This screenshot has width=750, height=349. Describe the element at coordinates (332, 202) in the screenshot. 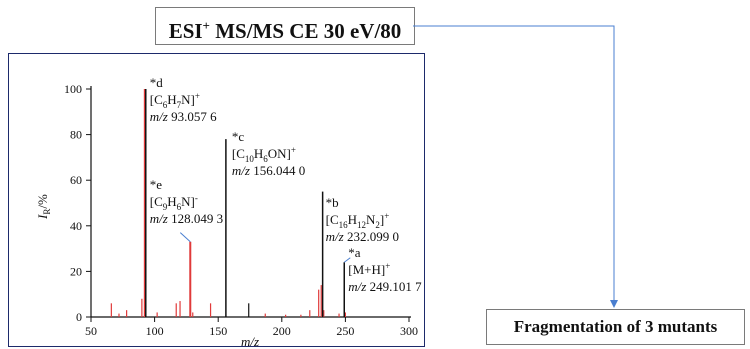

I see `peak-tag: *b` at that location.